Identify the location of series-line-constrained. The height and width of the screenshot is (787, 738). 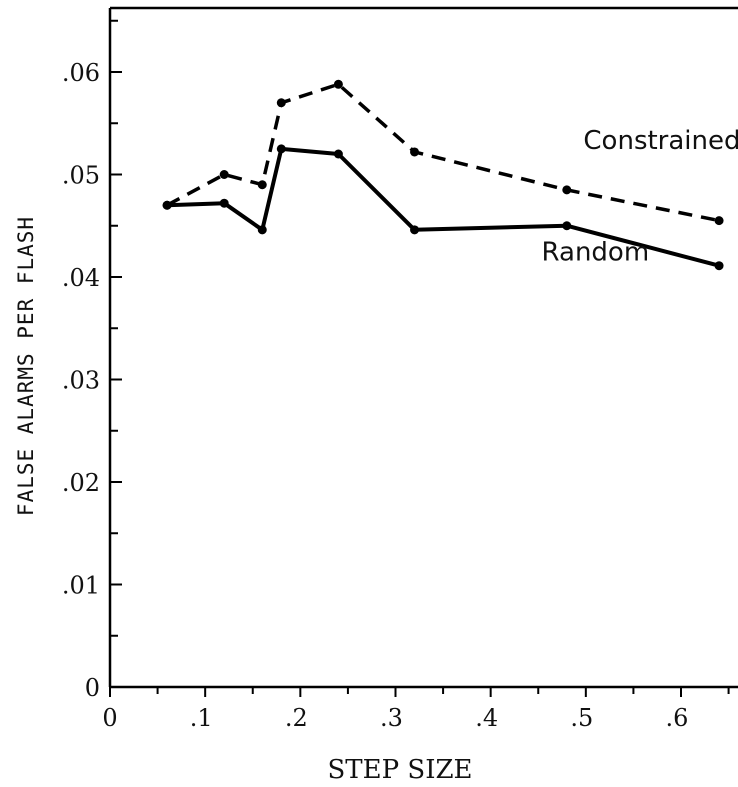
(443, 152).